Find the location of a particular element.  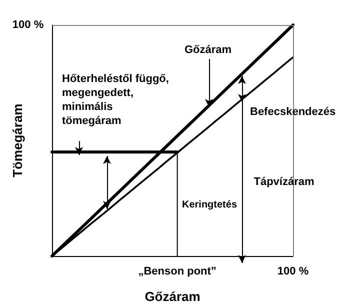

y-axis-title: Tömegáram is located at coordinates (17, 141).